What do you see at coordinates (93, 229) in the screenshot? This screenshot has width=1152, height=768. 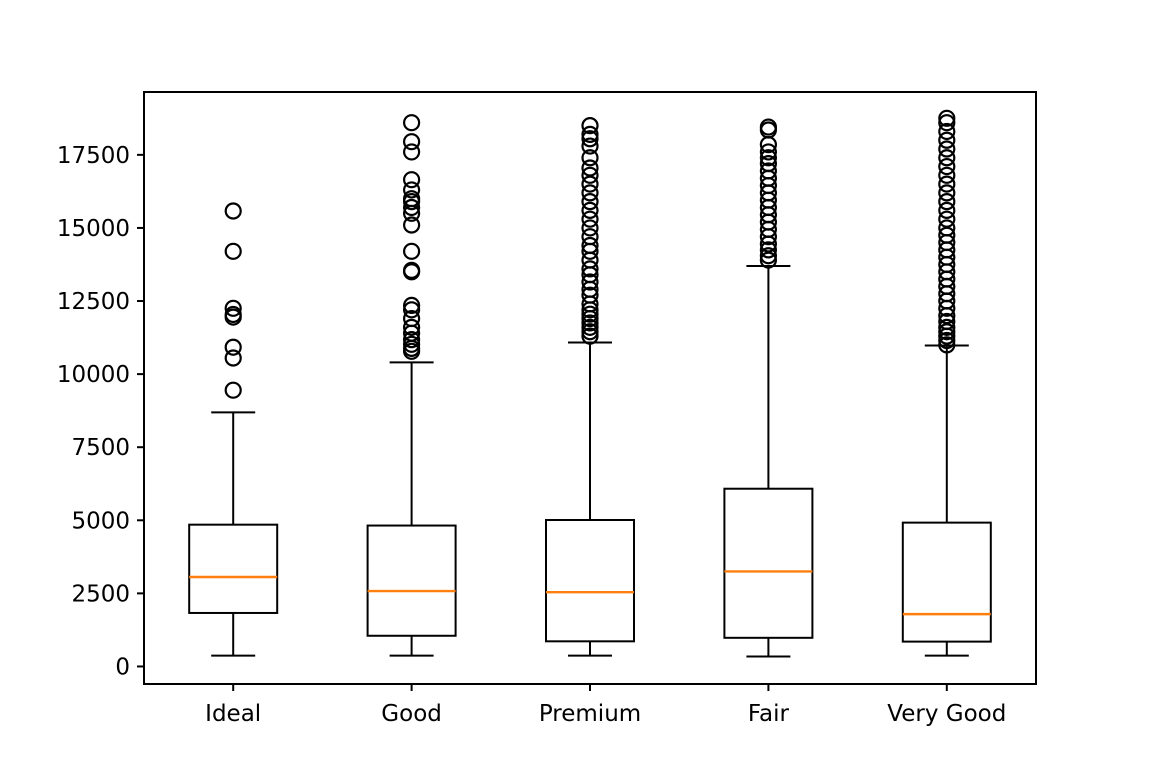 I see `y-tick-label: 15000` at bounding box center [93, 229].